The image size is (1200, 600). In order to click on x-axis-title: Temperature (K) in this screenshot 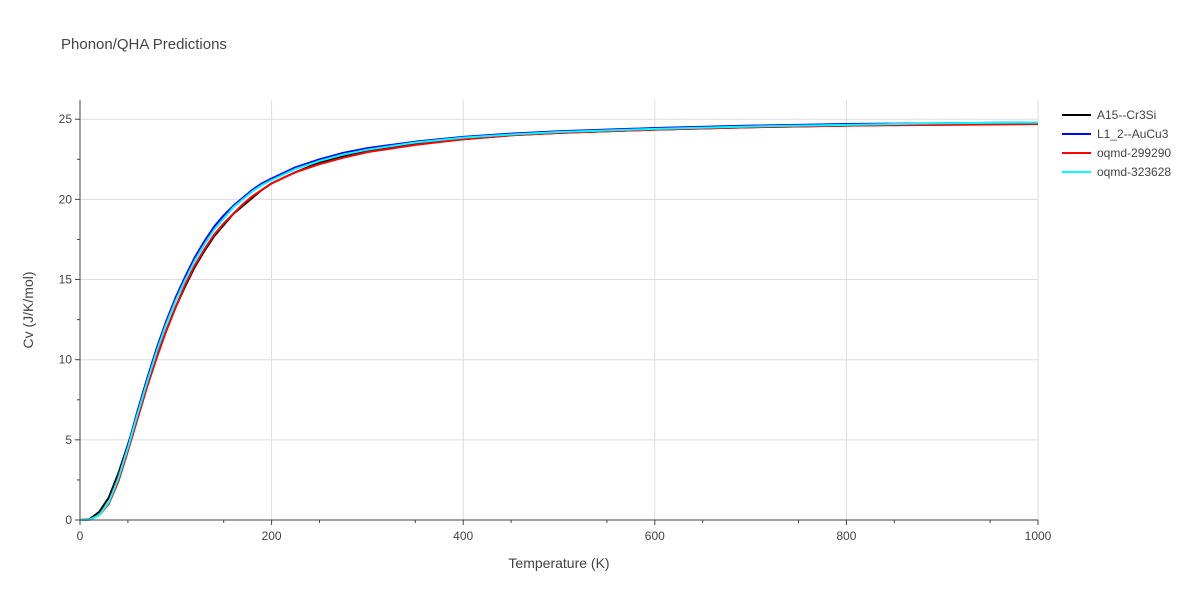, I will do `click(558, 563)`.